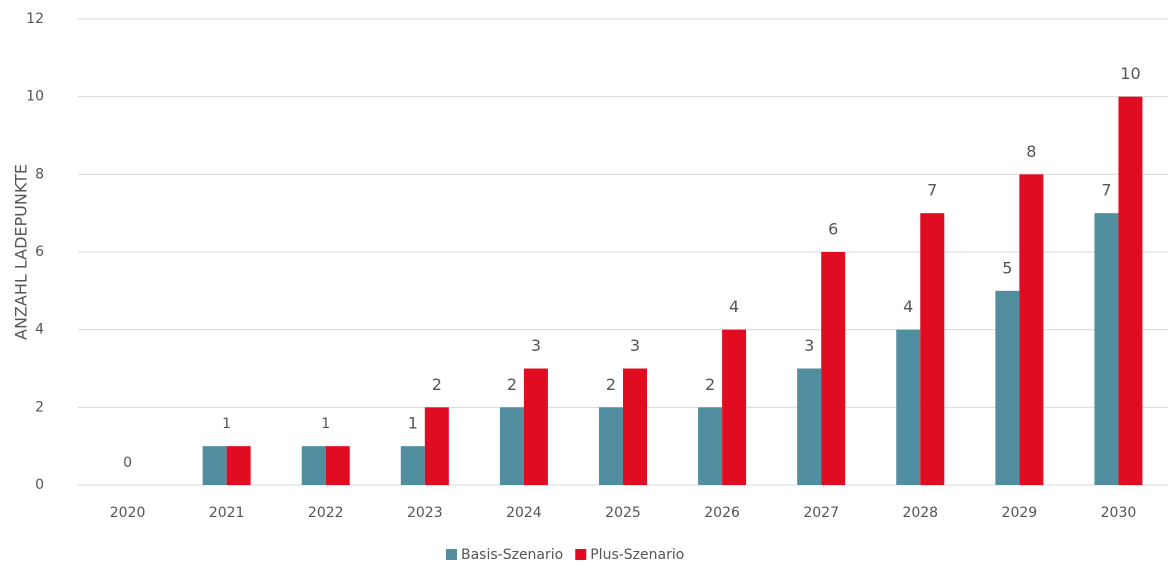  Describe the element at coordinates (722, 513) in the screenshot. I see `x-tick-label: 2026` at that location.